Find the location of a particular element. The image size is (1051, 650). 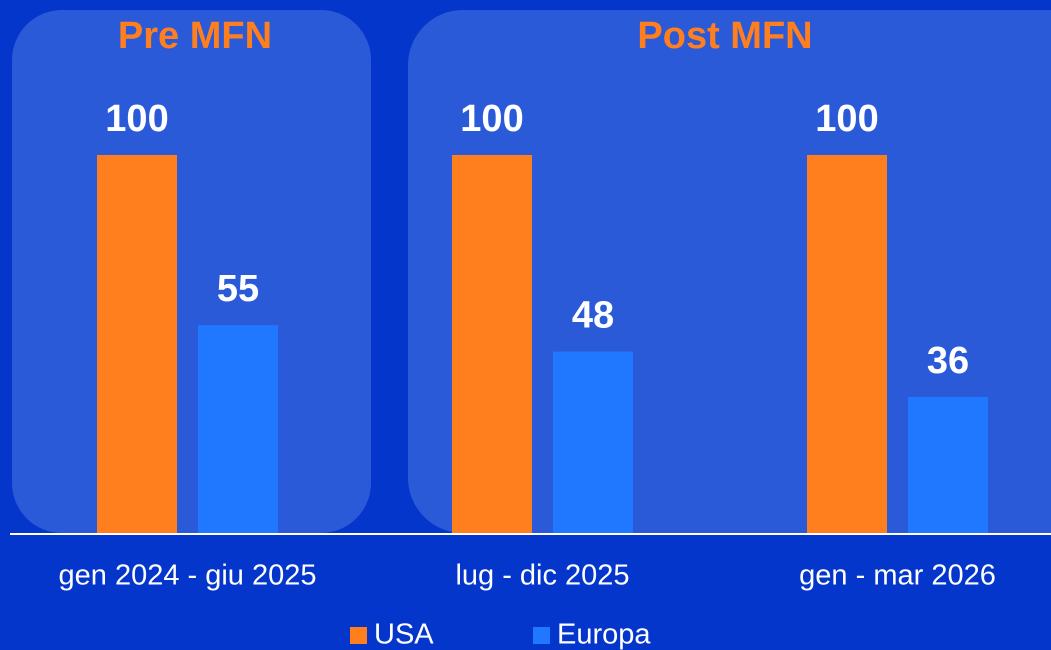

x-tick-label: gen 2024 - giu 2025 is located at coordinates (188, 576).